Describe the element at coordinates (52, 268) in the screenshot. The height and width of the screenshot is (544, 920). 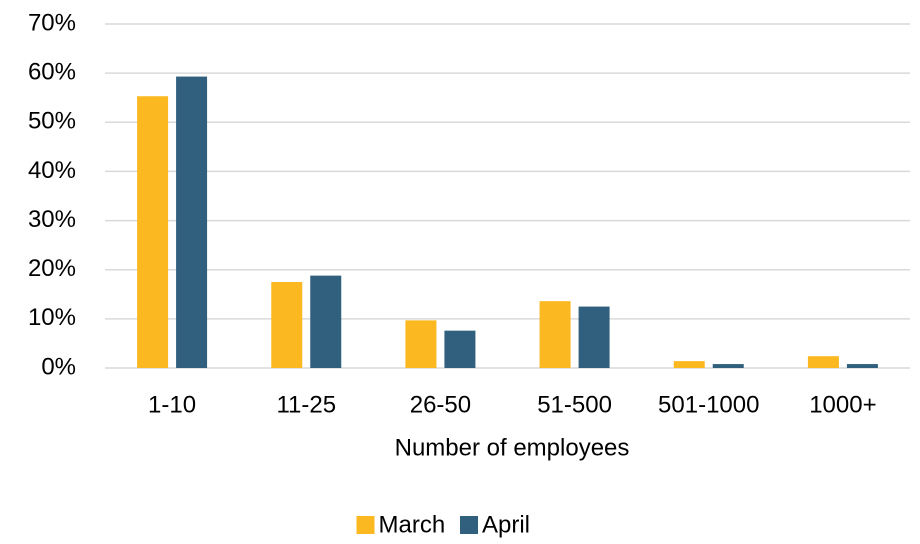
I see `y-tick-label: 20%` at that location.